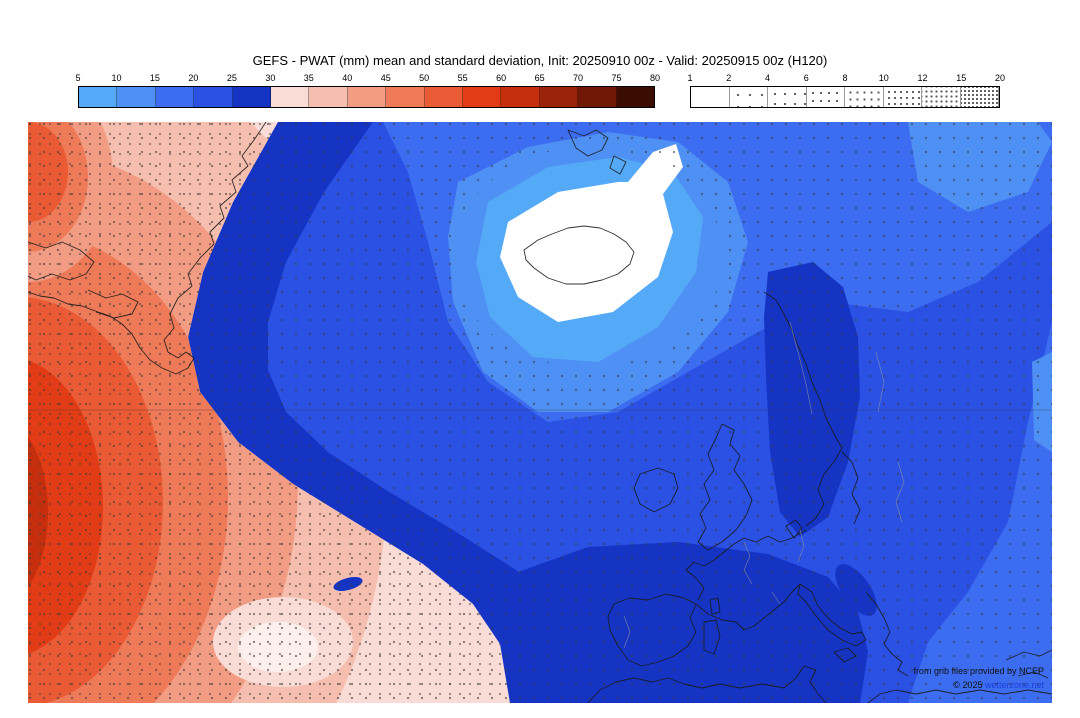 The image size is (1080, 718). I want to click on watermark-year: © 2025, so click(969, 685).